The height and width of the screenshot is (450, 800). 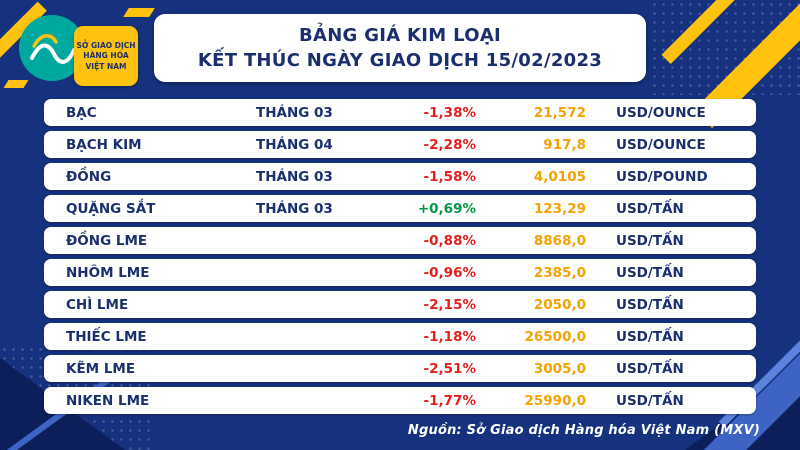 What do you see at coordinates (400, 400) in the screenshot?
I see `table-row: NIKEN LME -1,77% 25990,0 USD/TẤN` at bounding box center [400, 400].